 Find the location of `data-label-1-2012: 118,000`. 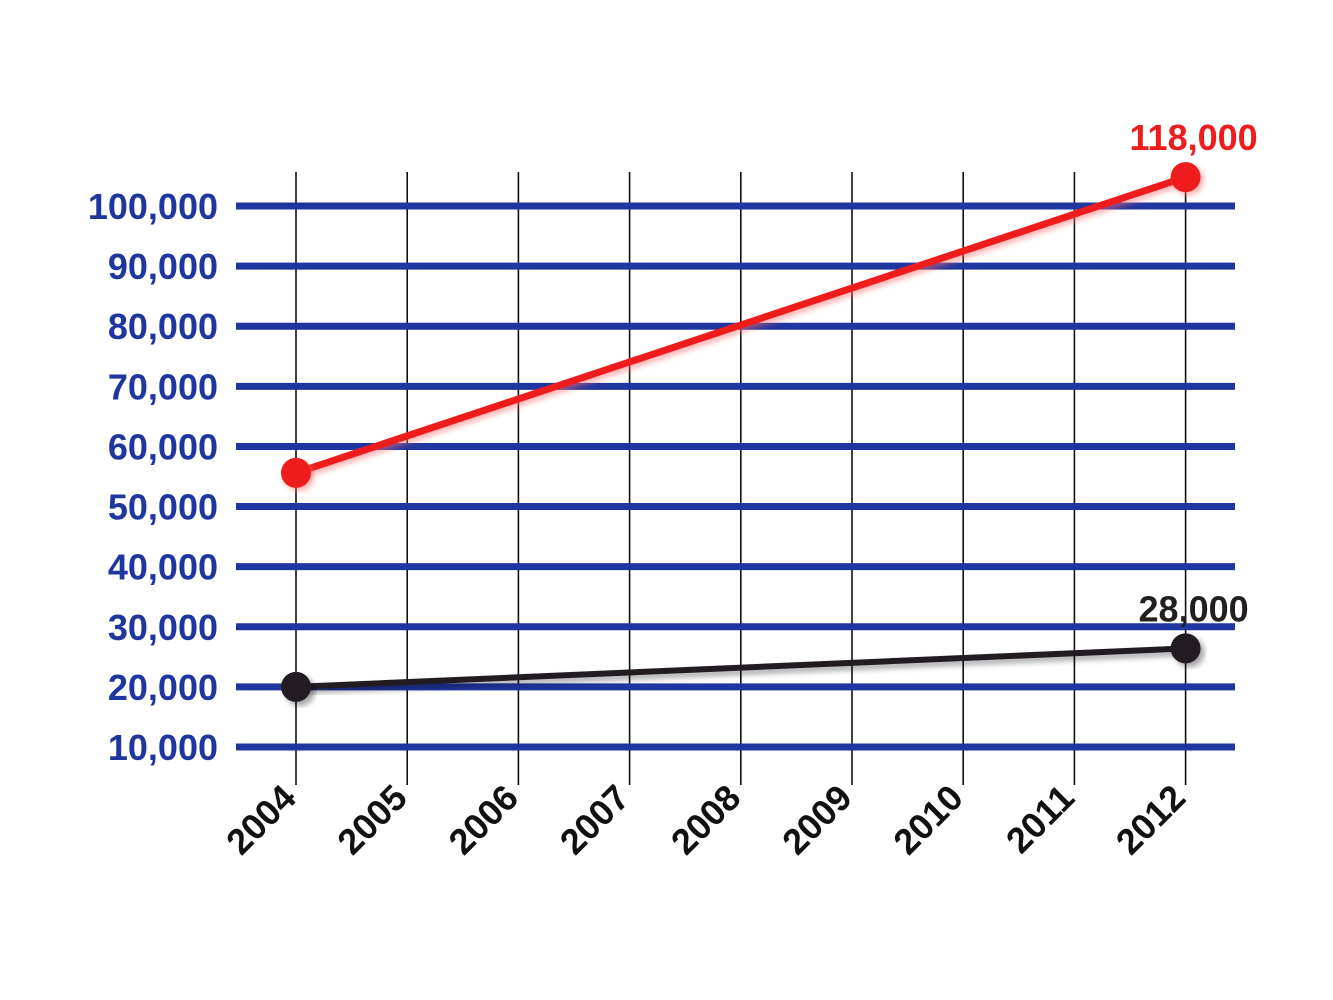

data-label-1-2012: 118,000 is located at coordinates (1194, 137).